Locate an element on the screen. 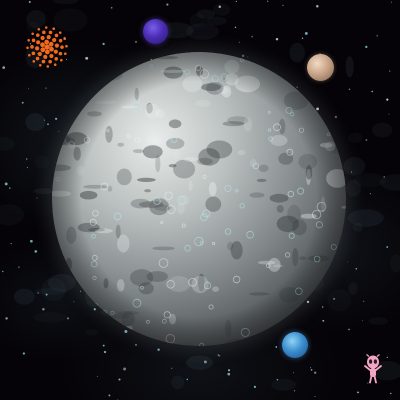 The width and height of the screenshot is (400, 400). tan-planet-icon is located at coordinates (320, 67).